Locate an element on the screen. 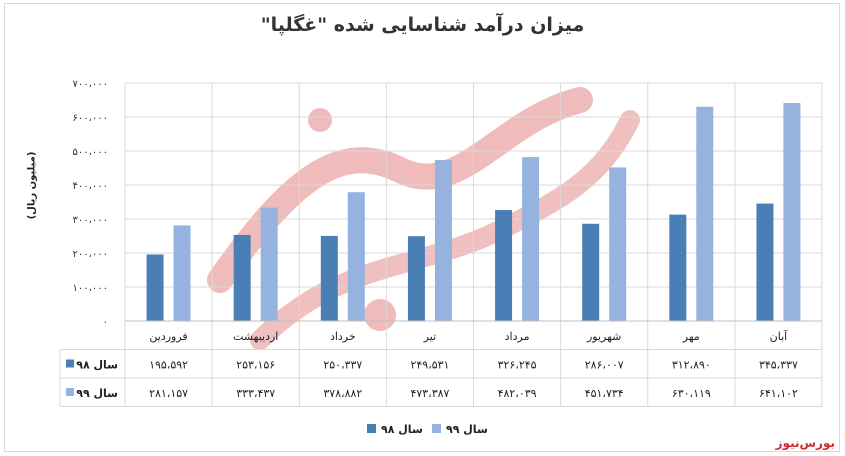 This screenshot has width=845, height=456. x-tick-label: آبان is located at coordinates (779, 336).